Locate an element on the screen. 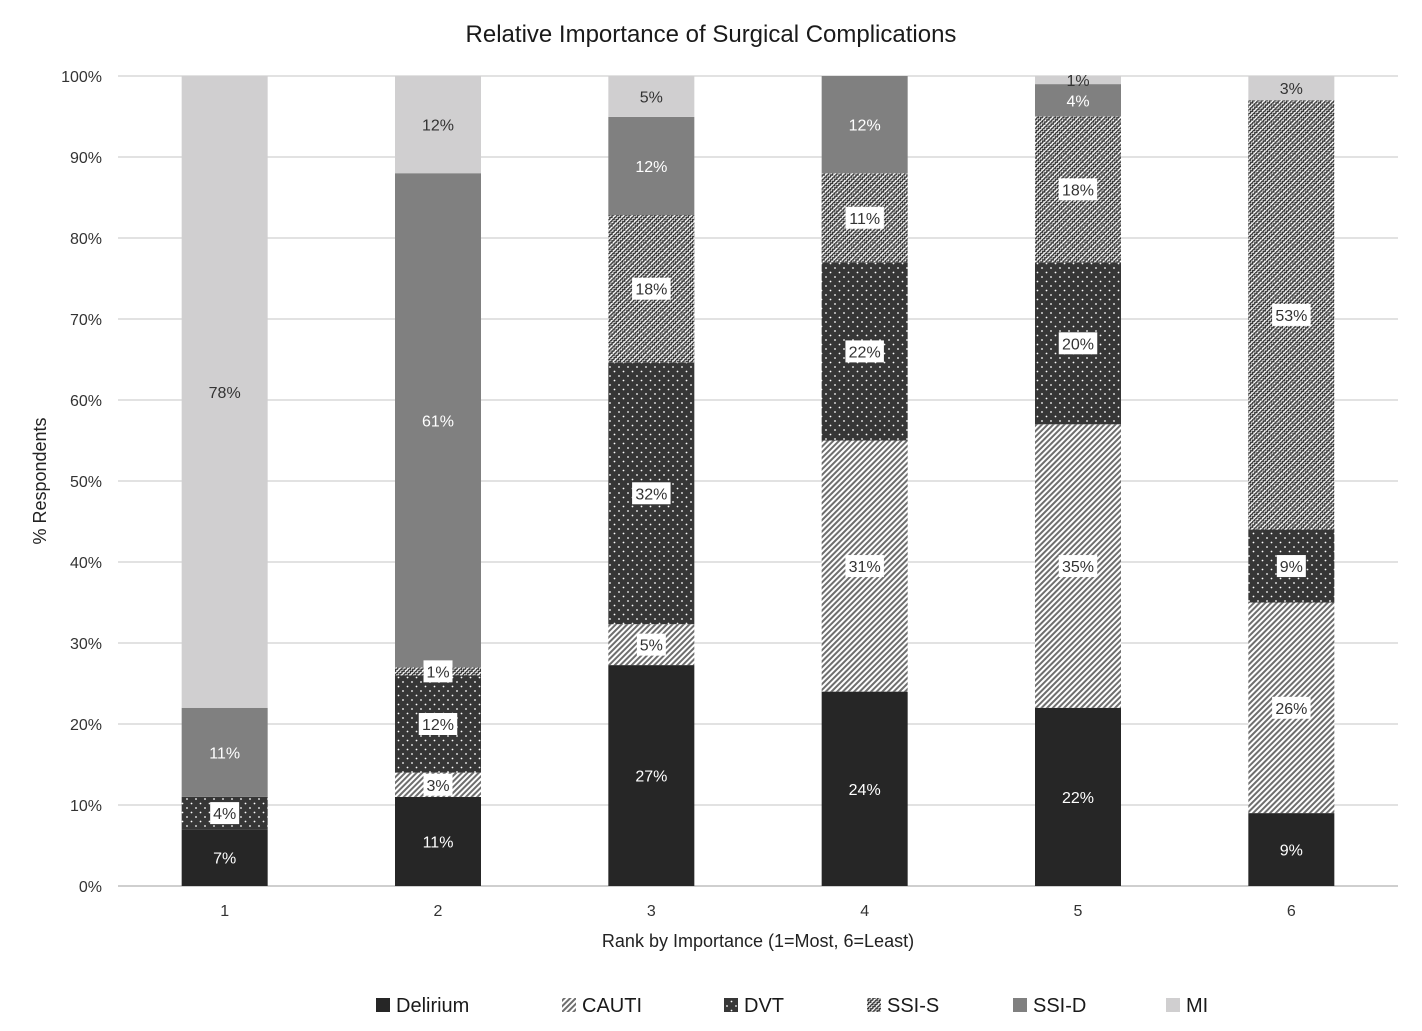 The height and width of the screenshot is (1031, 1422). x-tick-label: 5 is located at coordinates (1078, 911).